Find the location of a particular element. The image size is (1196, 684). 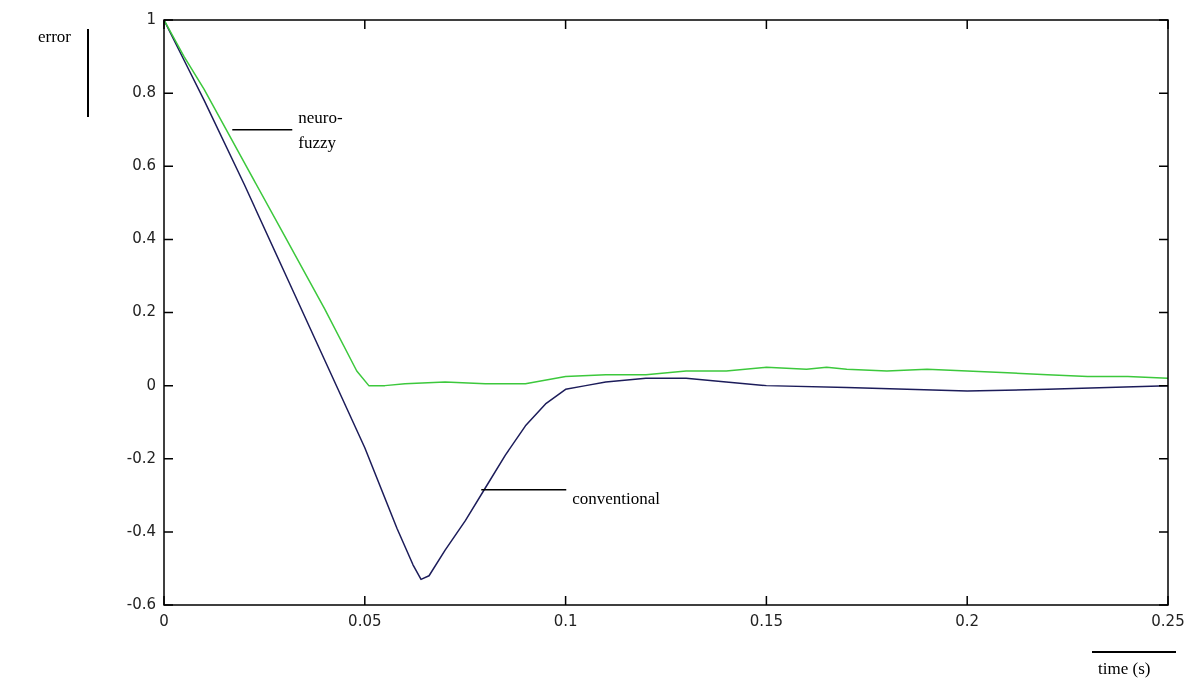

x-tick-label: 0.05 is located at coordinates (365, 620).